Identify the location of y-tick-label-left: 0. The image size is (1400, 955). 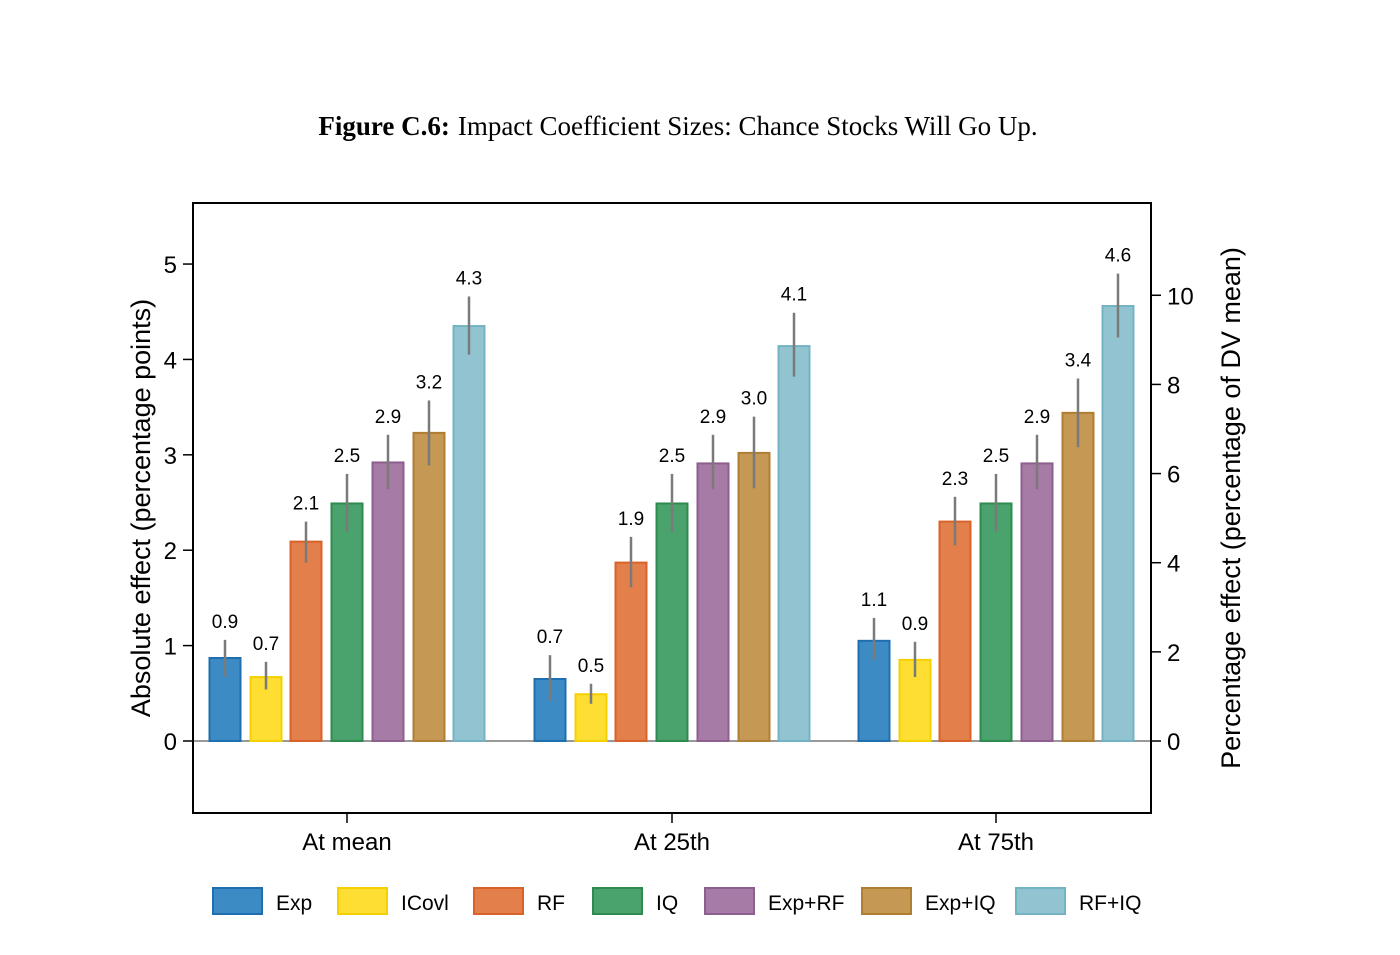
(170, 742).